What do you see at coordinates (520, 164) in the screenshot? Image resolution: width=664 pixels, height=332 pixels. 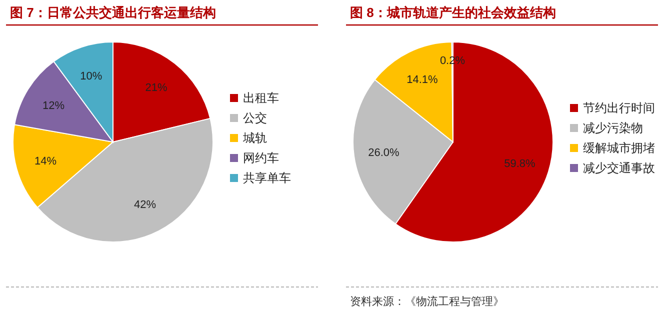 I see `data-label: 59.8%` at bounding box center [520, 164].